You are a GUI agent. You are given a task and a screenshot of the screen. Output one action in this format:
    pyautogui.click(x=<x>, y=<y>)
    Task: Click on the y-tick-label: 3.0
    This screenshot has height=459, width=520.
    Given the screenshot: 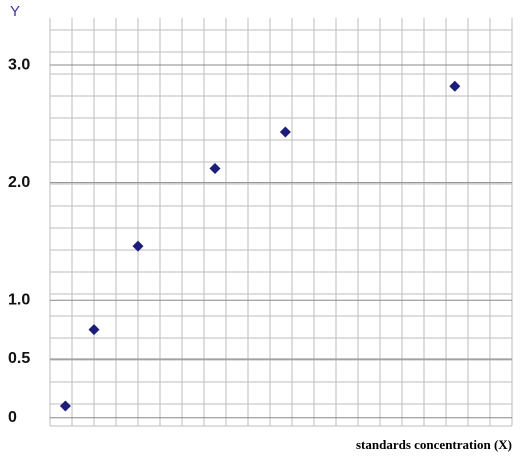 What is the action you would take?
    pyautogui.click(x=19, y=64)
    